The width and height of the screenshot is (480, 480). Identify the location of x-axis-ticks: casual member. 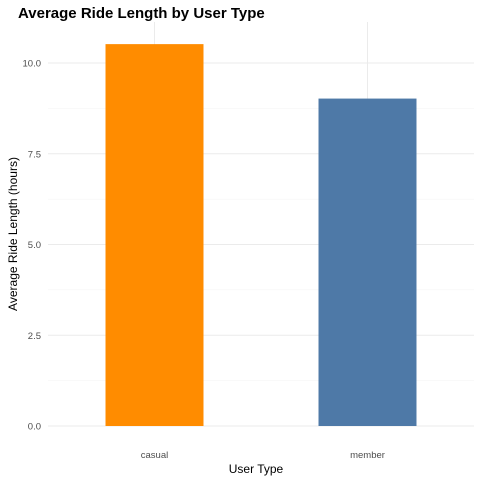
(263, 455).